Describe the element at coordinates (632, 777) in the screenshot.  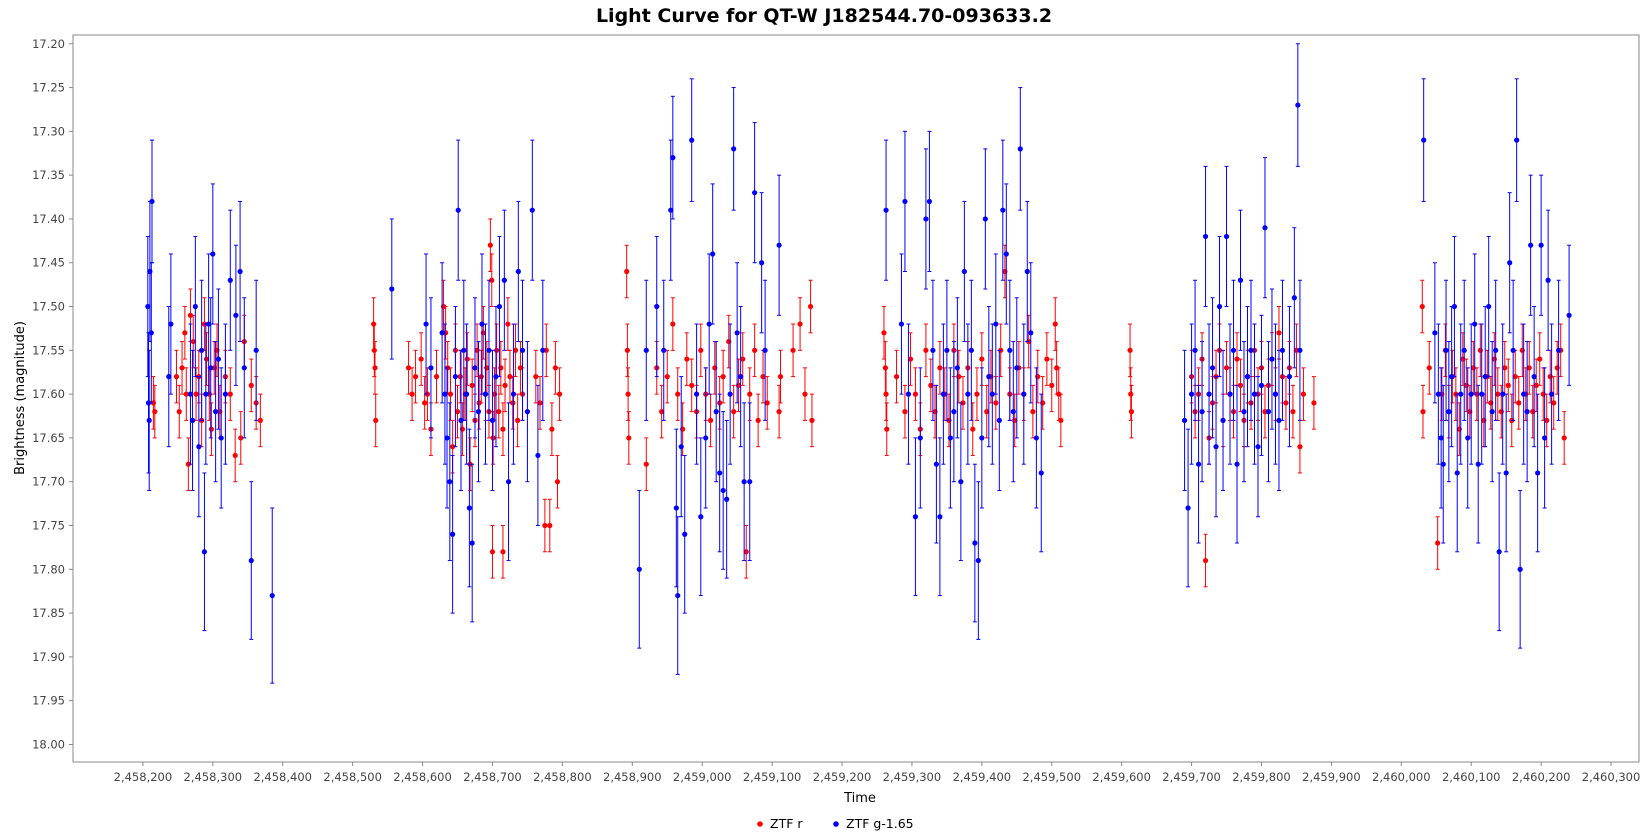
I see `x-tick-label: 2,458,900` at that location.